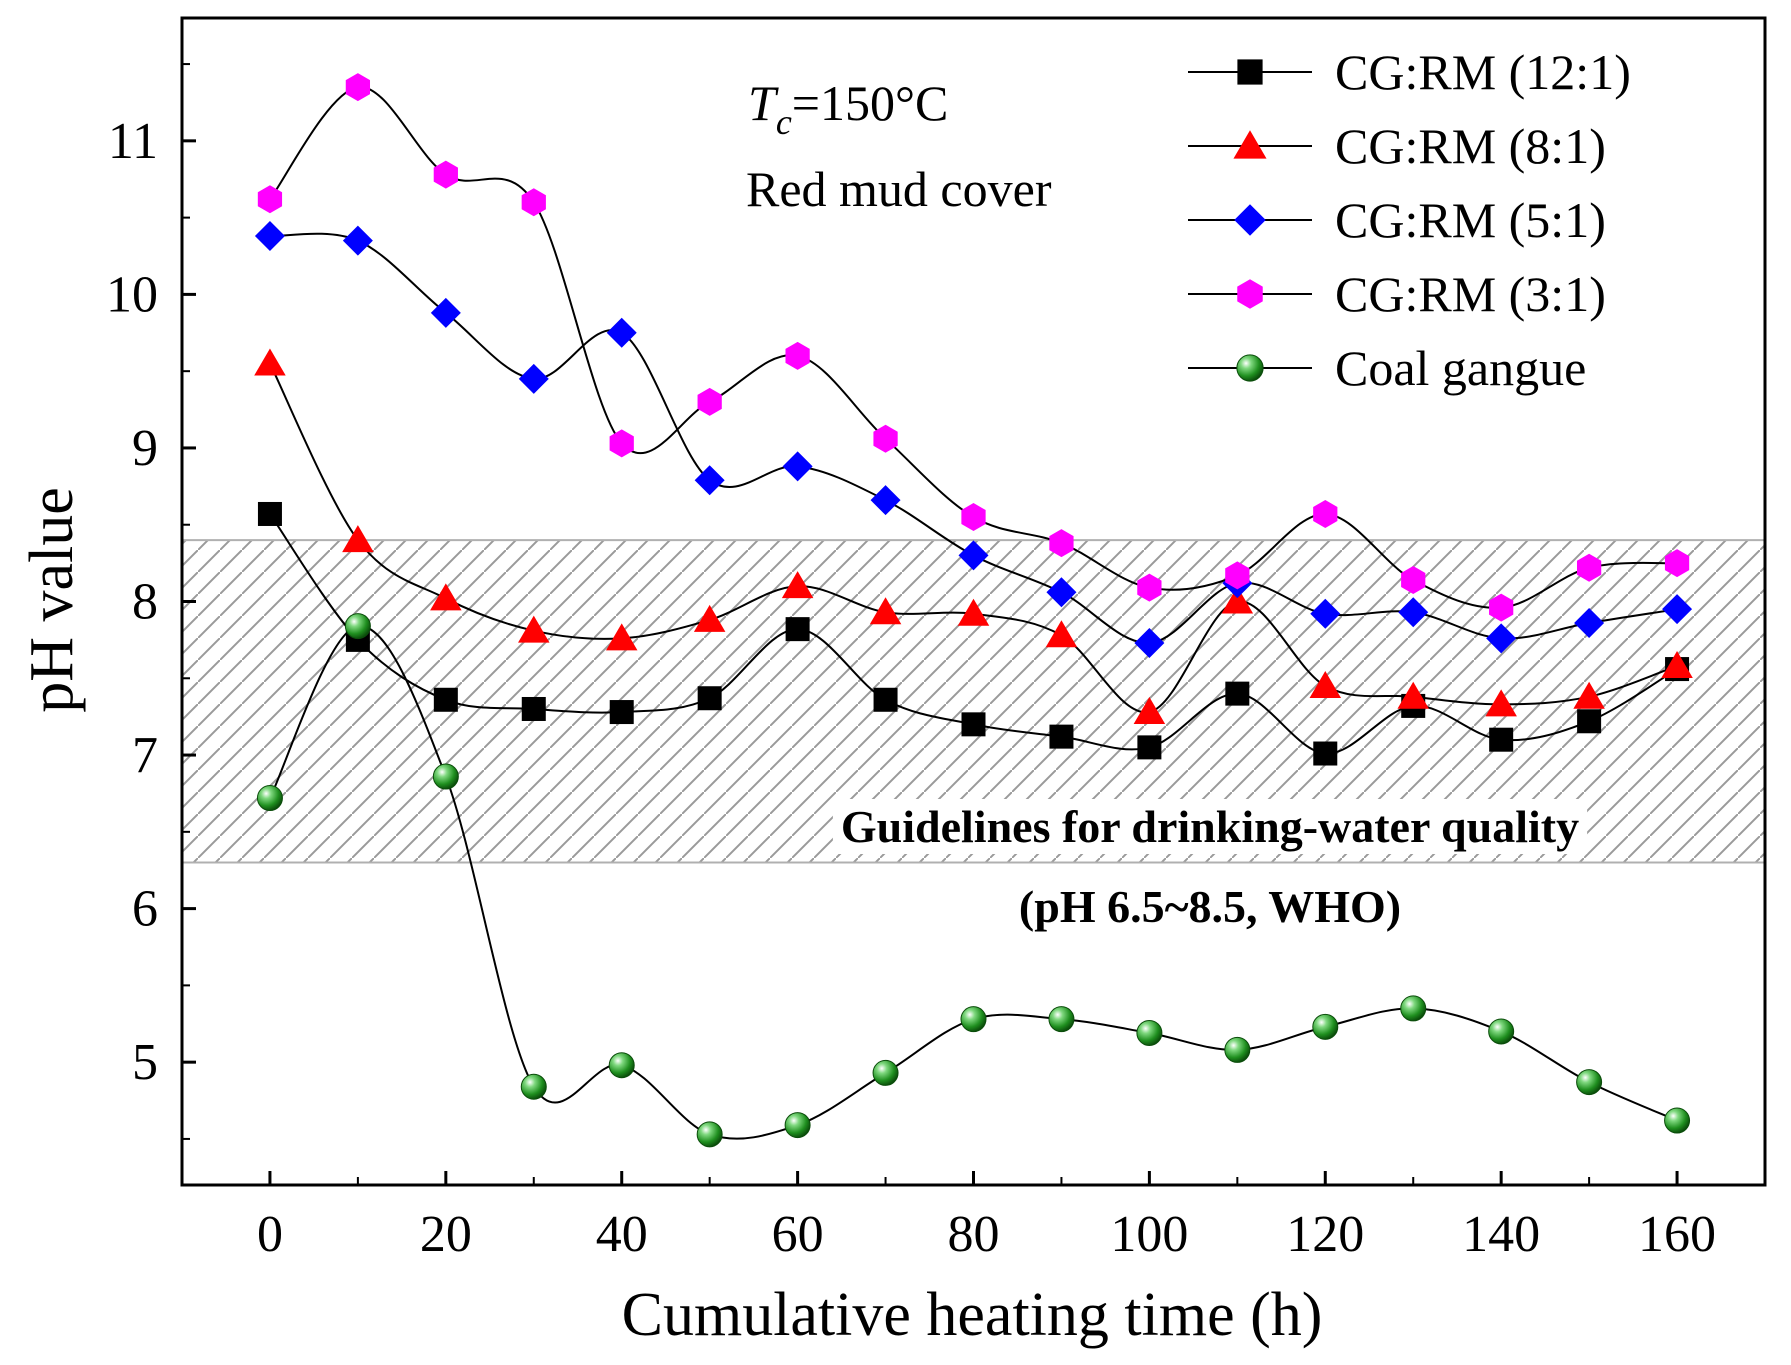 Image resolution: width=1791 pixels, height=1365 pixels. I want to click on x-tick-label: 100, so click(1149, 1234).